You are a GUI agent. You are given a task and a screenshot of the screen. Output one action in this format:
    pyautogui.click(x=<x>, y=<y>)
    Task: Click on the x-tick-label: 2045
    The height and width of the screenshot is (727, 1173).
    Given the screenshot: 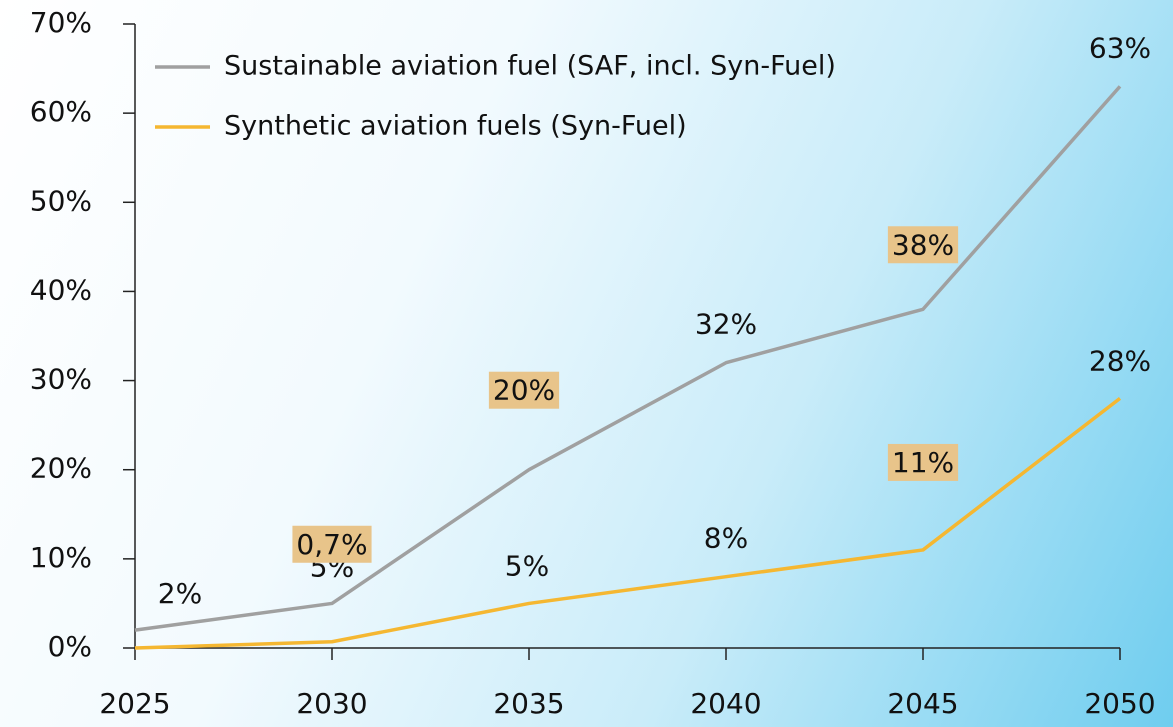 What is the action you would take?
    pyautogui.click(x=922, y=703)
    